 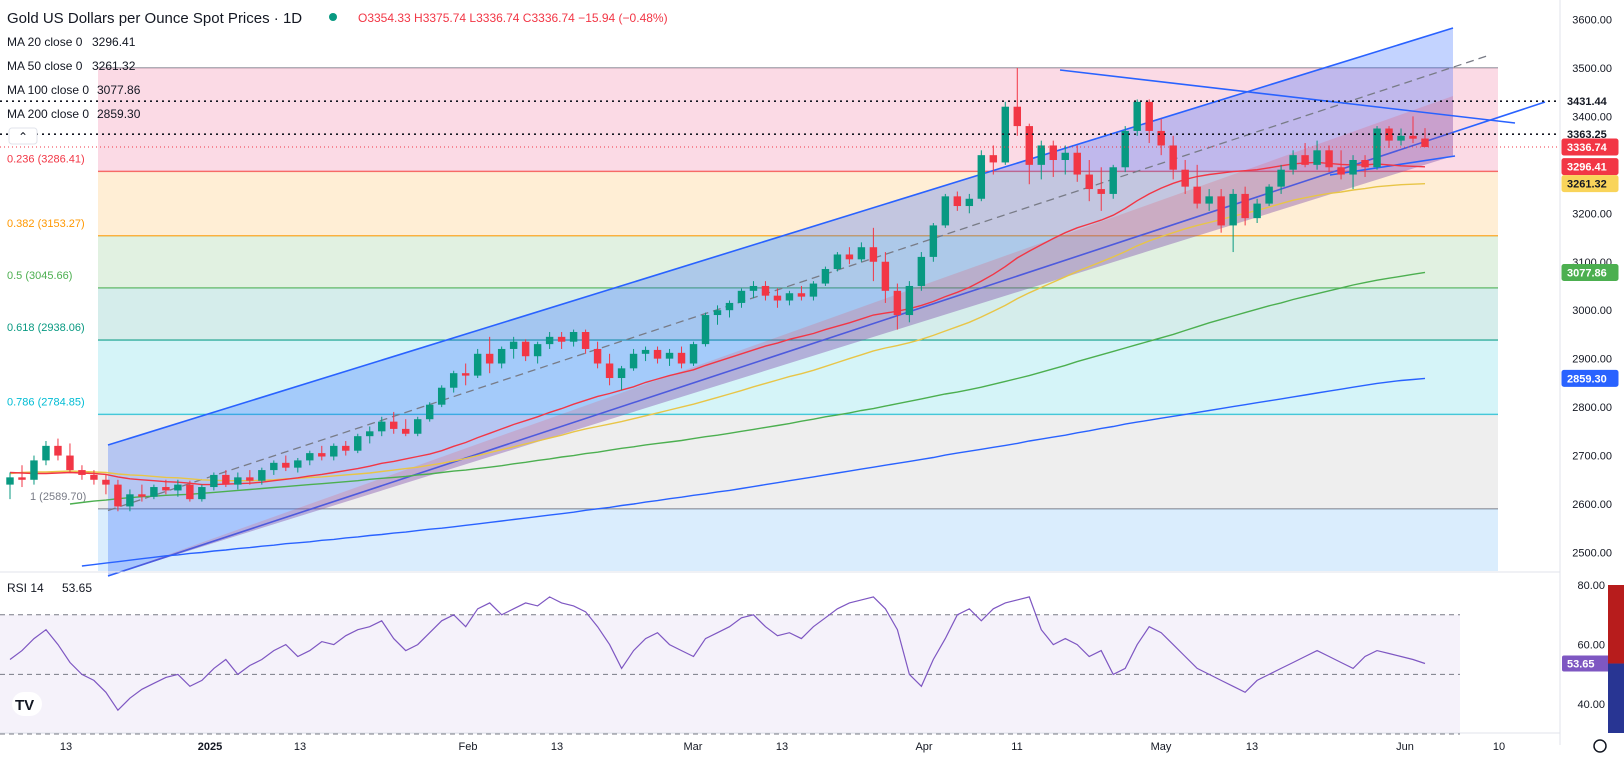 What do you see at coordinates (1587, 102) in the screenshot?
I see `price-badge-text: 3431.44` at bounding box center [1587, 102].